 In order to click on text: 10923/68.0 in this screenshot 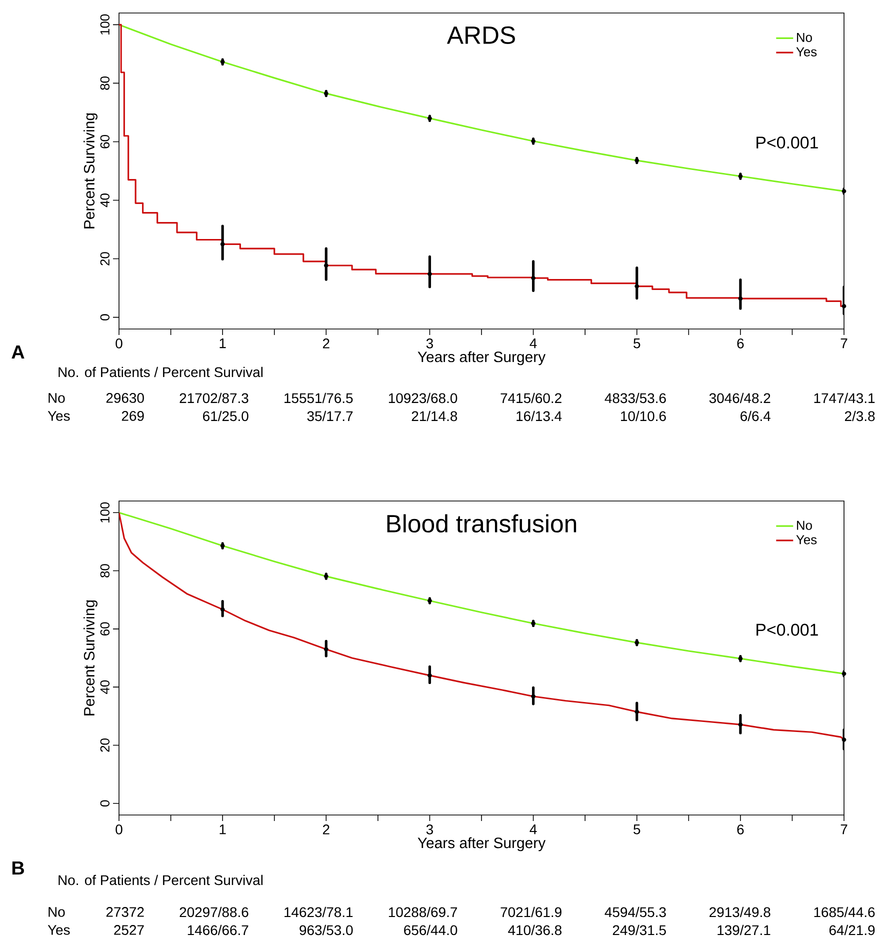, I will do `click(423, 398)`.